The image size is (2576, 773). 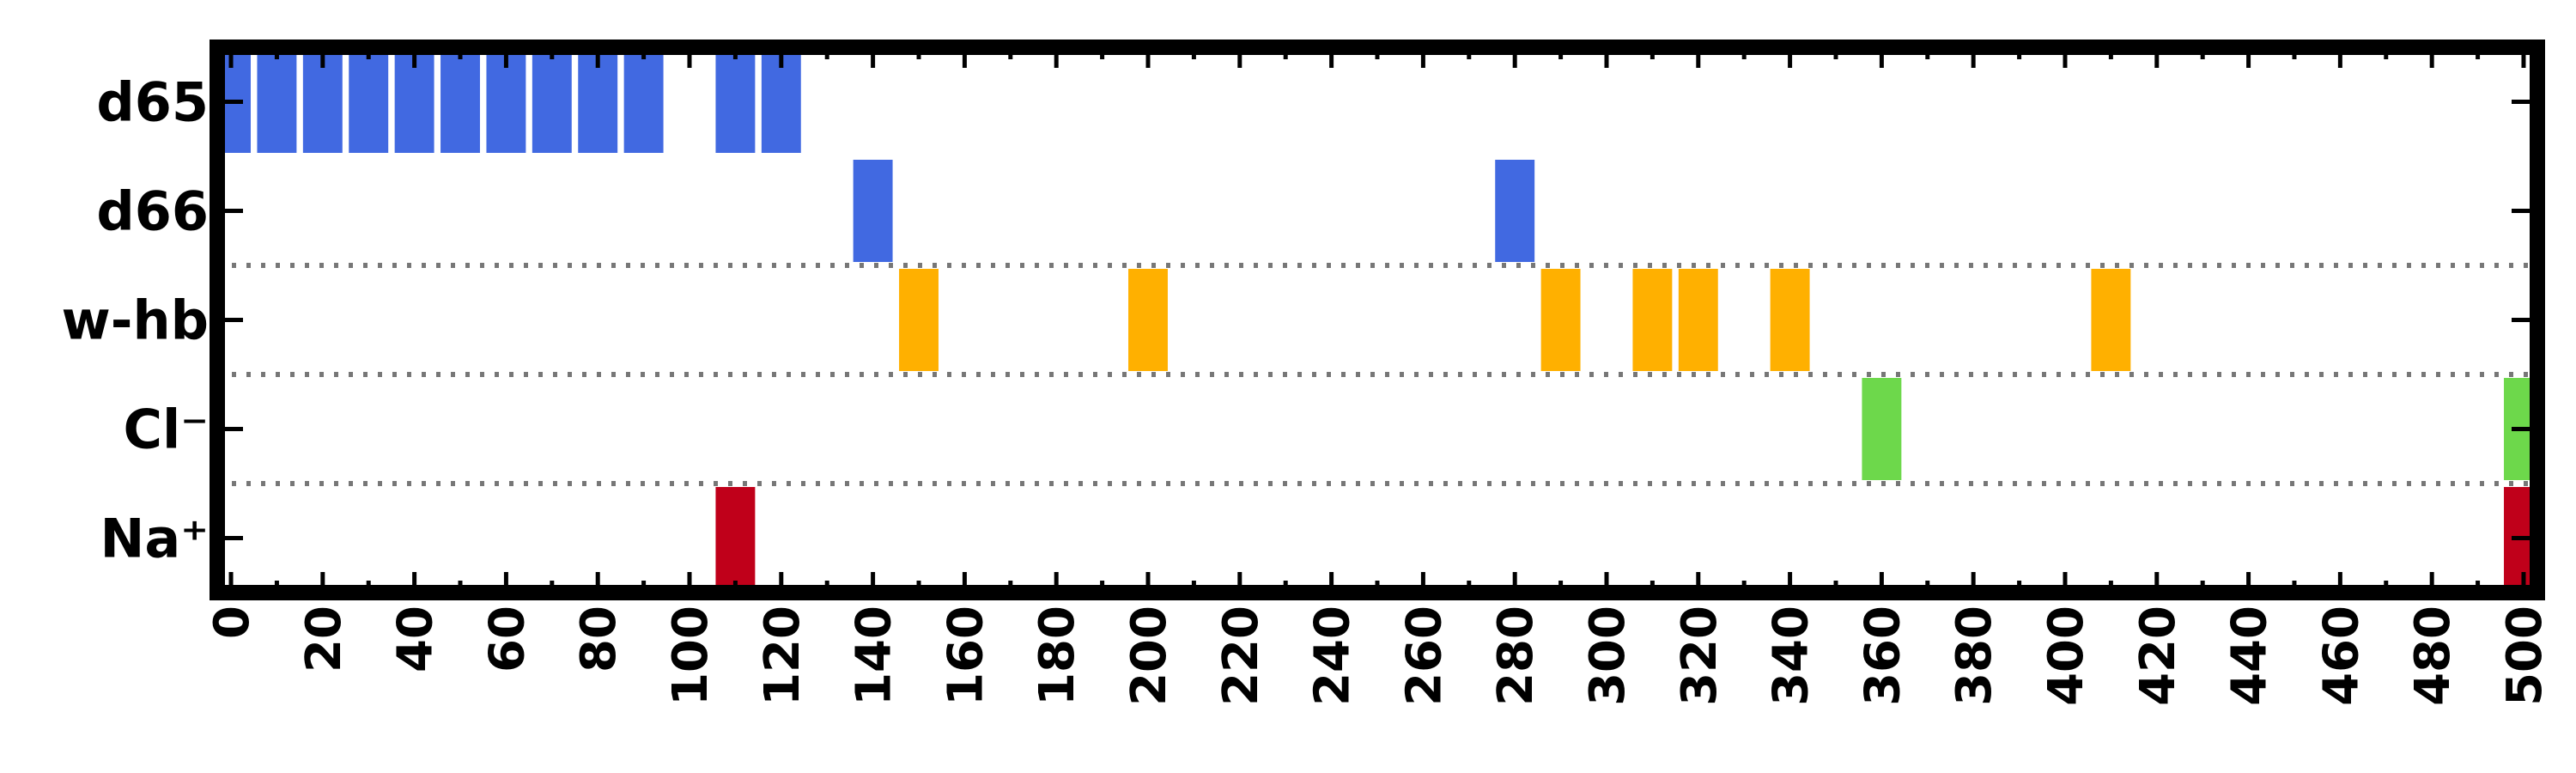 What do you see at coordinates (691, 656) in the screenshot?
I see `x-tick-label: 100` at bounding box center [691, 656].